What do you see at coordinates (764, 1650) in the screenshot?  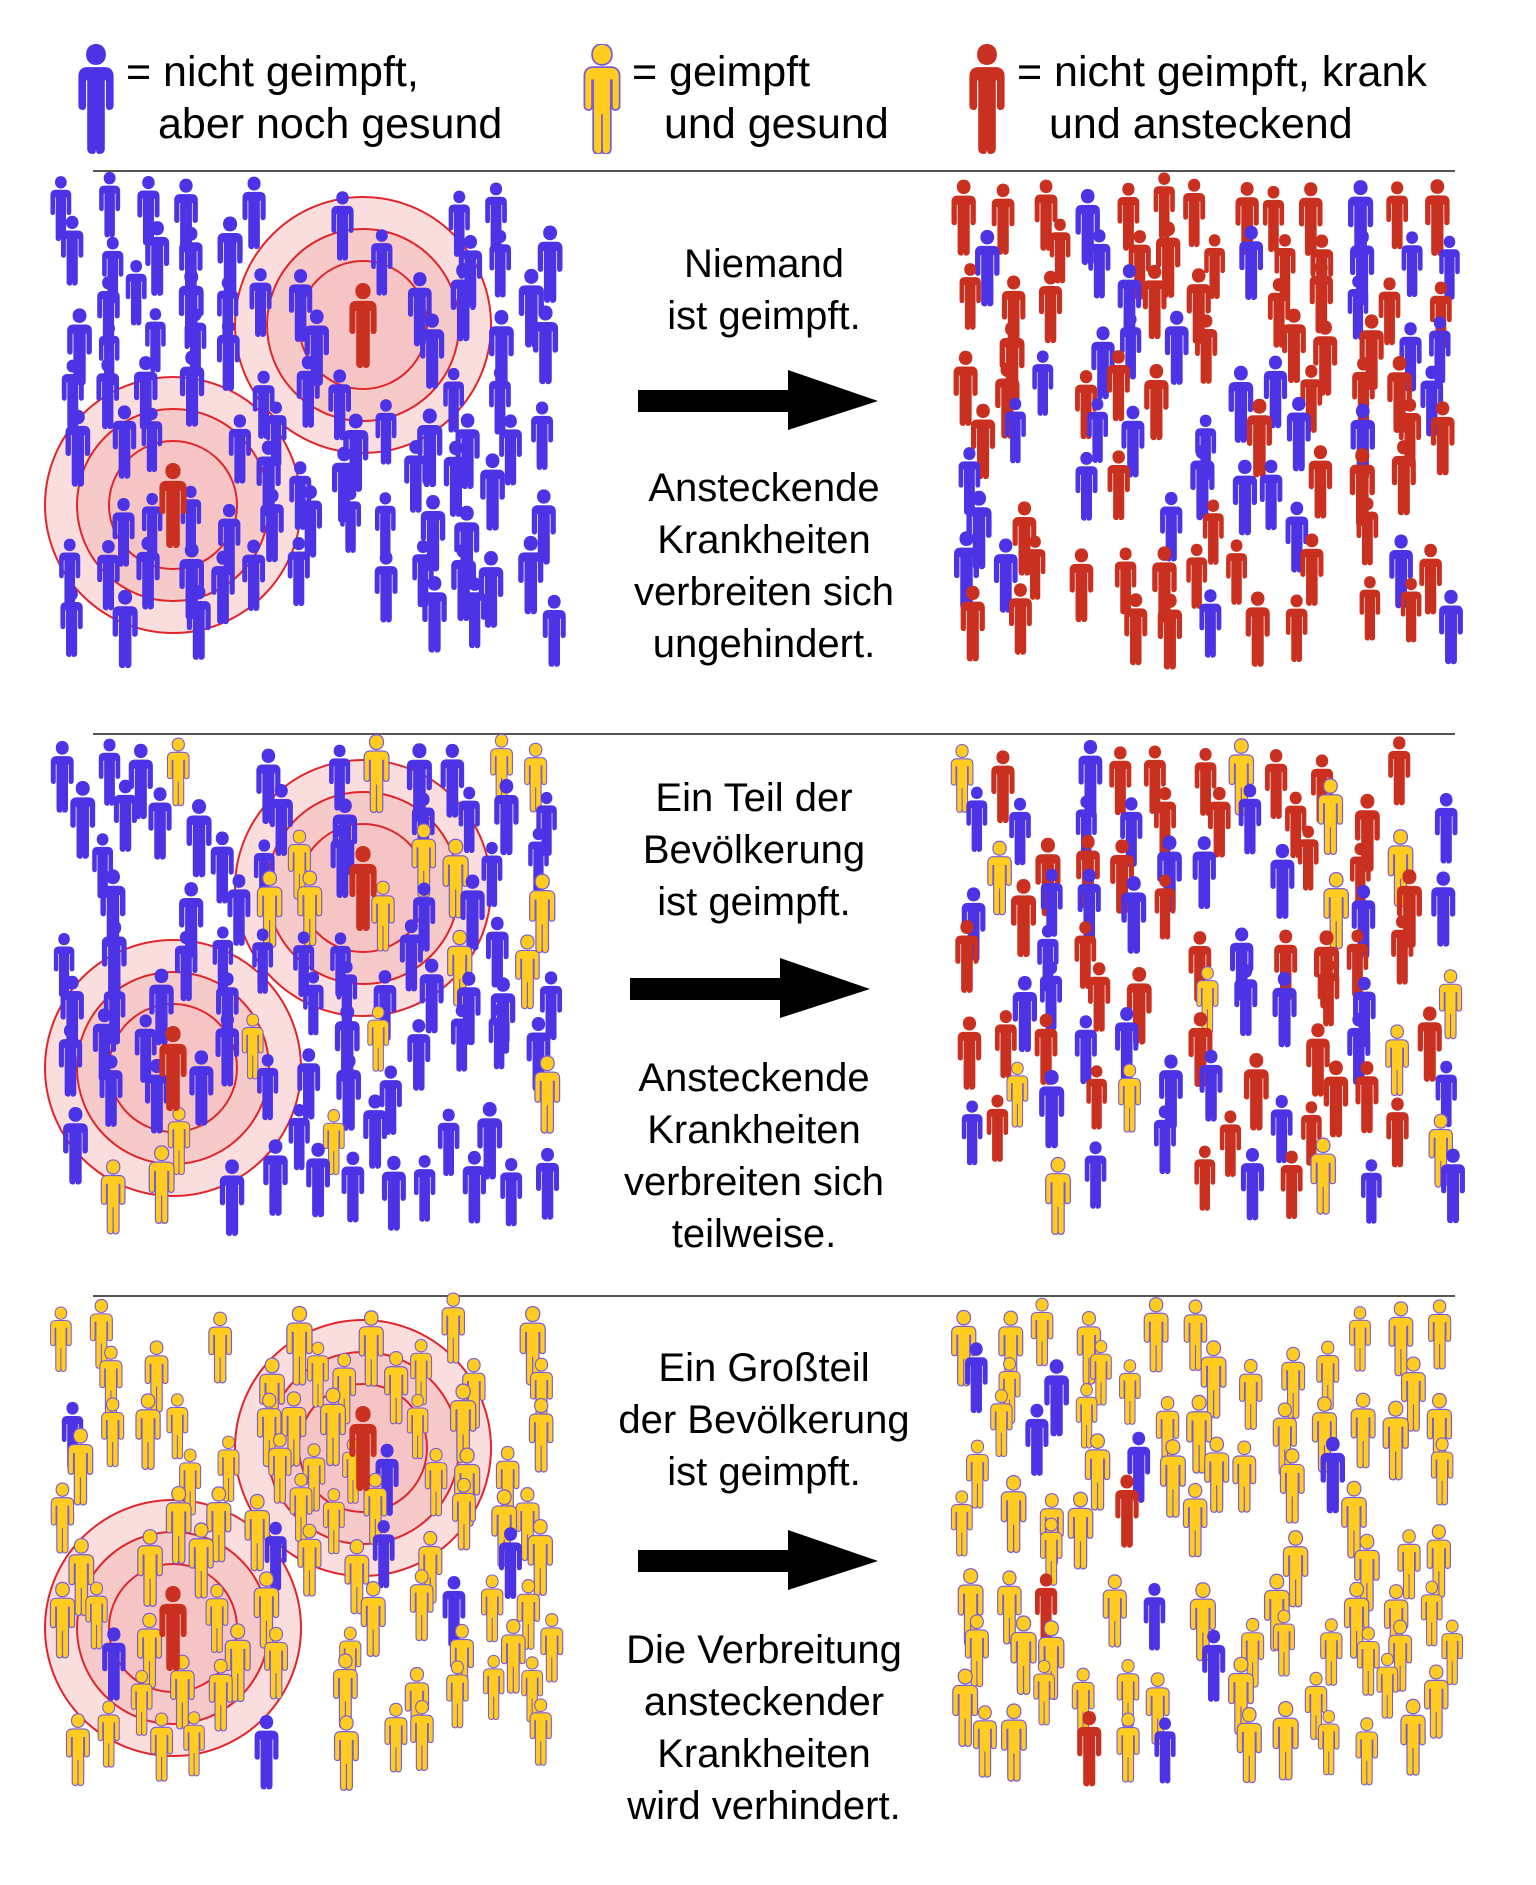 I see `caption-line: Die Verbreitung` at bounding box center [764, 1650].